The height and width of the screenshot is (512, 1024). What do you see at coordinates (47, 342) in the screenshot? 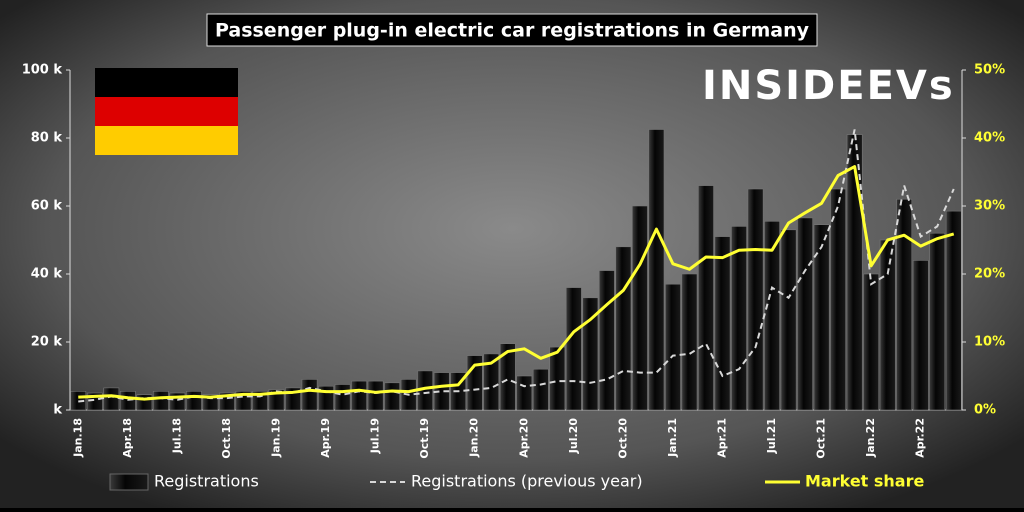
I see `y-tick-label: 20 k` at bounding box center [47, 342].